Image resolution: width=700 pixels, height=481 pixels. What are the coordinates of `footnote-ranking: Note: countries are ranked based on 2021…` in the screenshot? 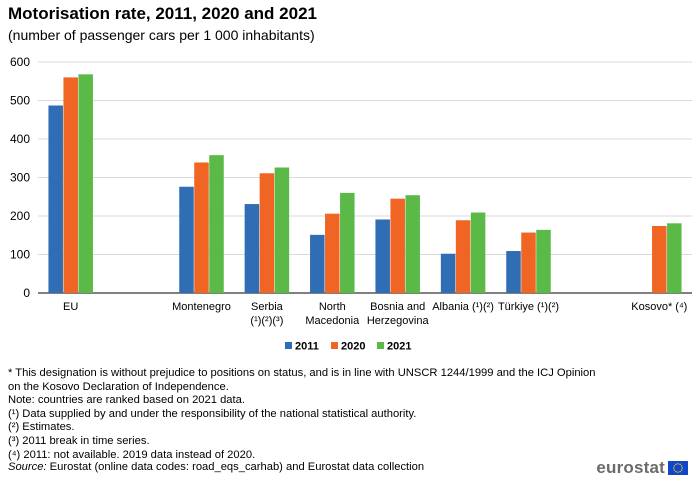 It's located at (126, 400).